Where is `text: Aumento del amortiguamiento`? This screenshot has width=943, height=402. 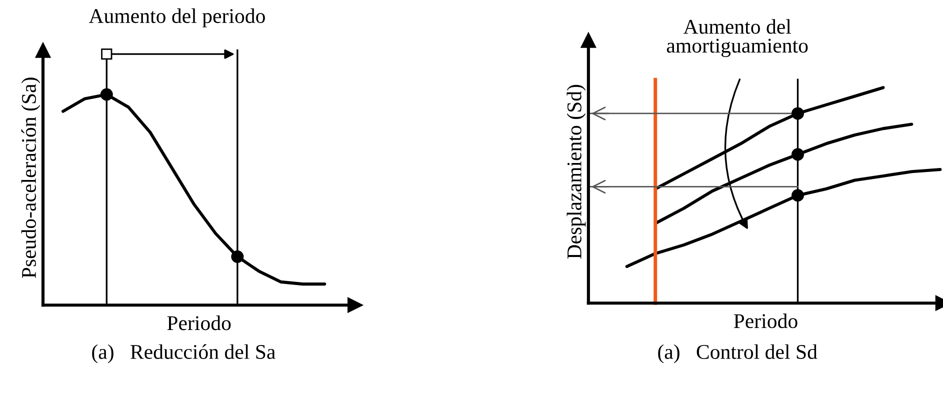 text: Aumento del amortiguamiento is located at coordinates (737, 38).